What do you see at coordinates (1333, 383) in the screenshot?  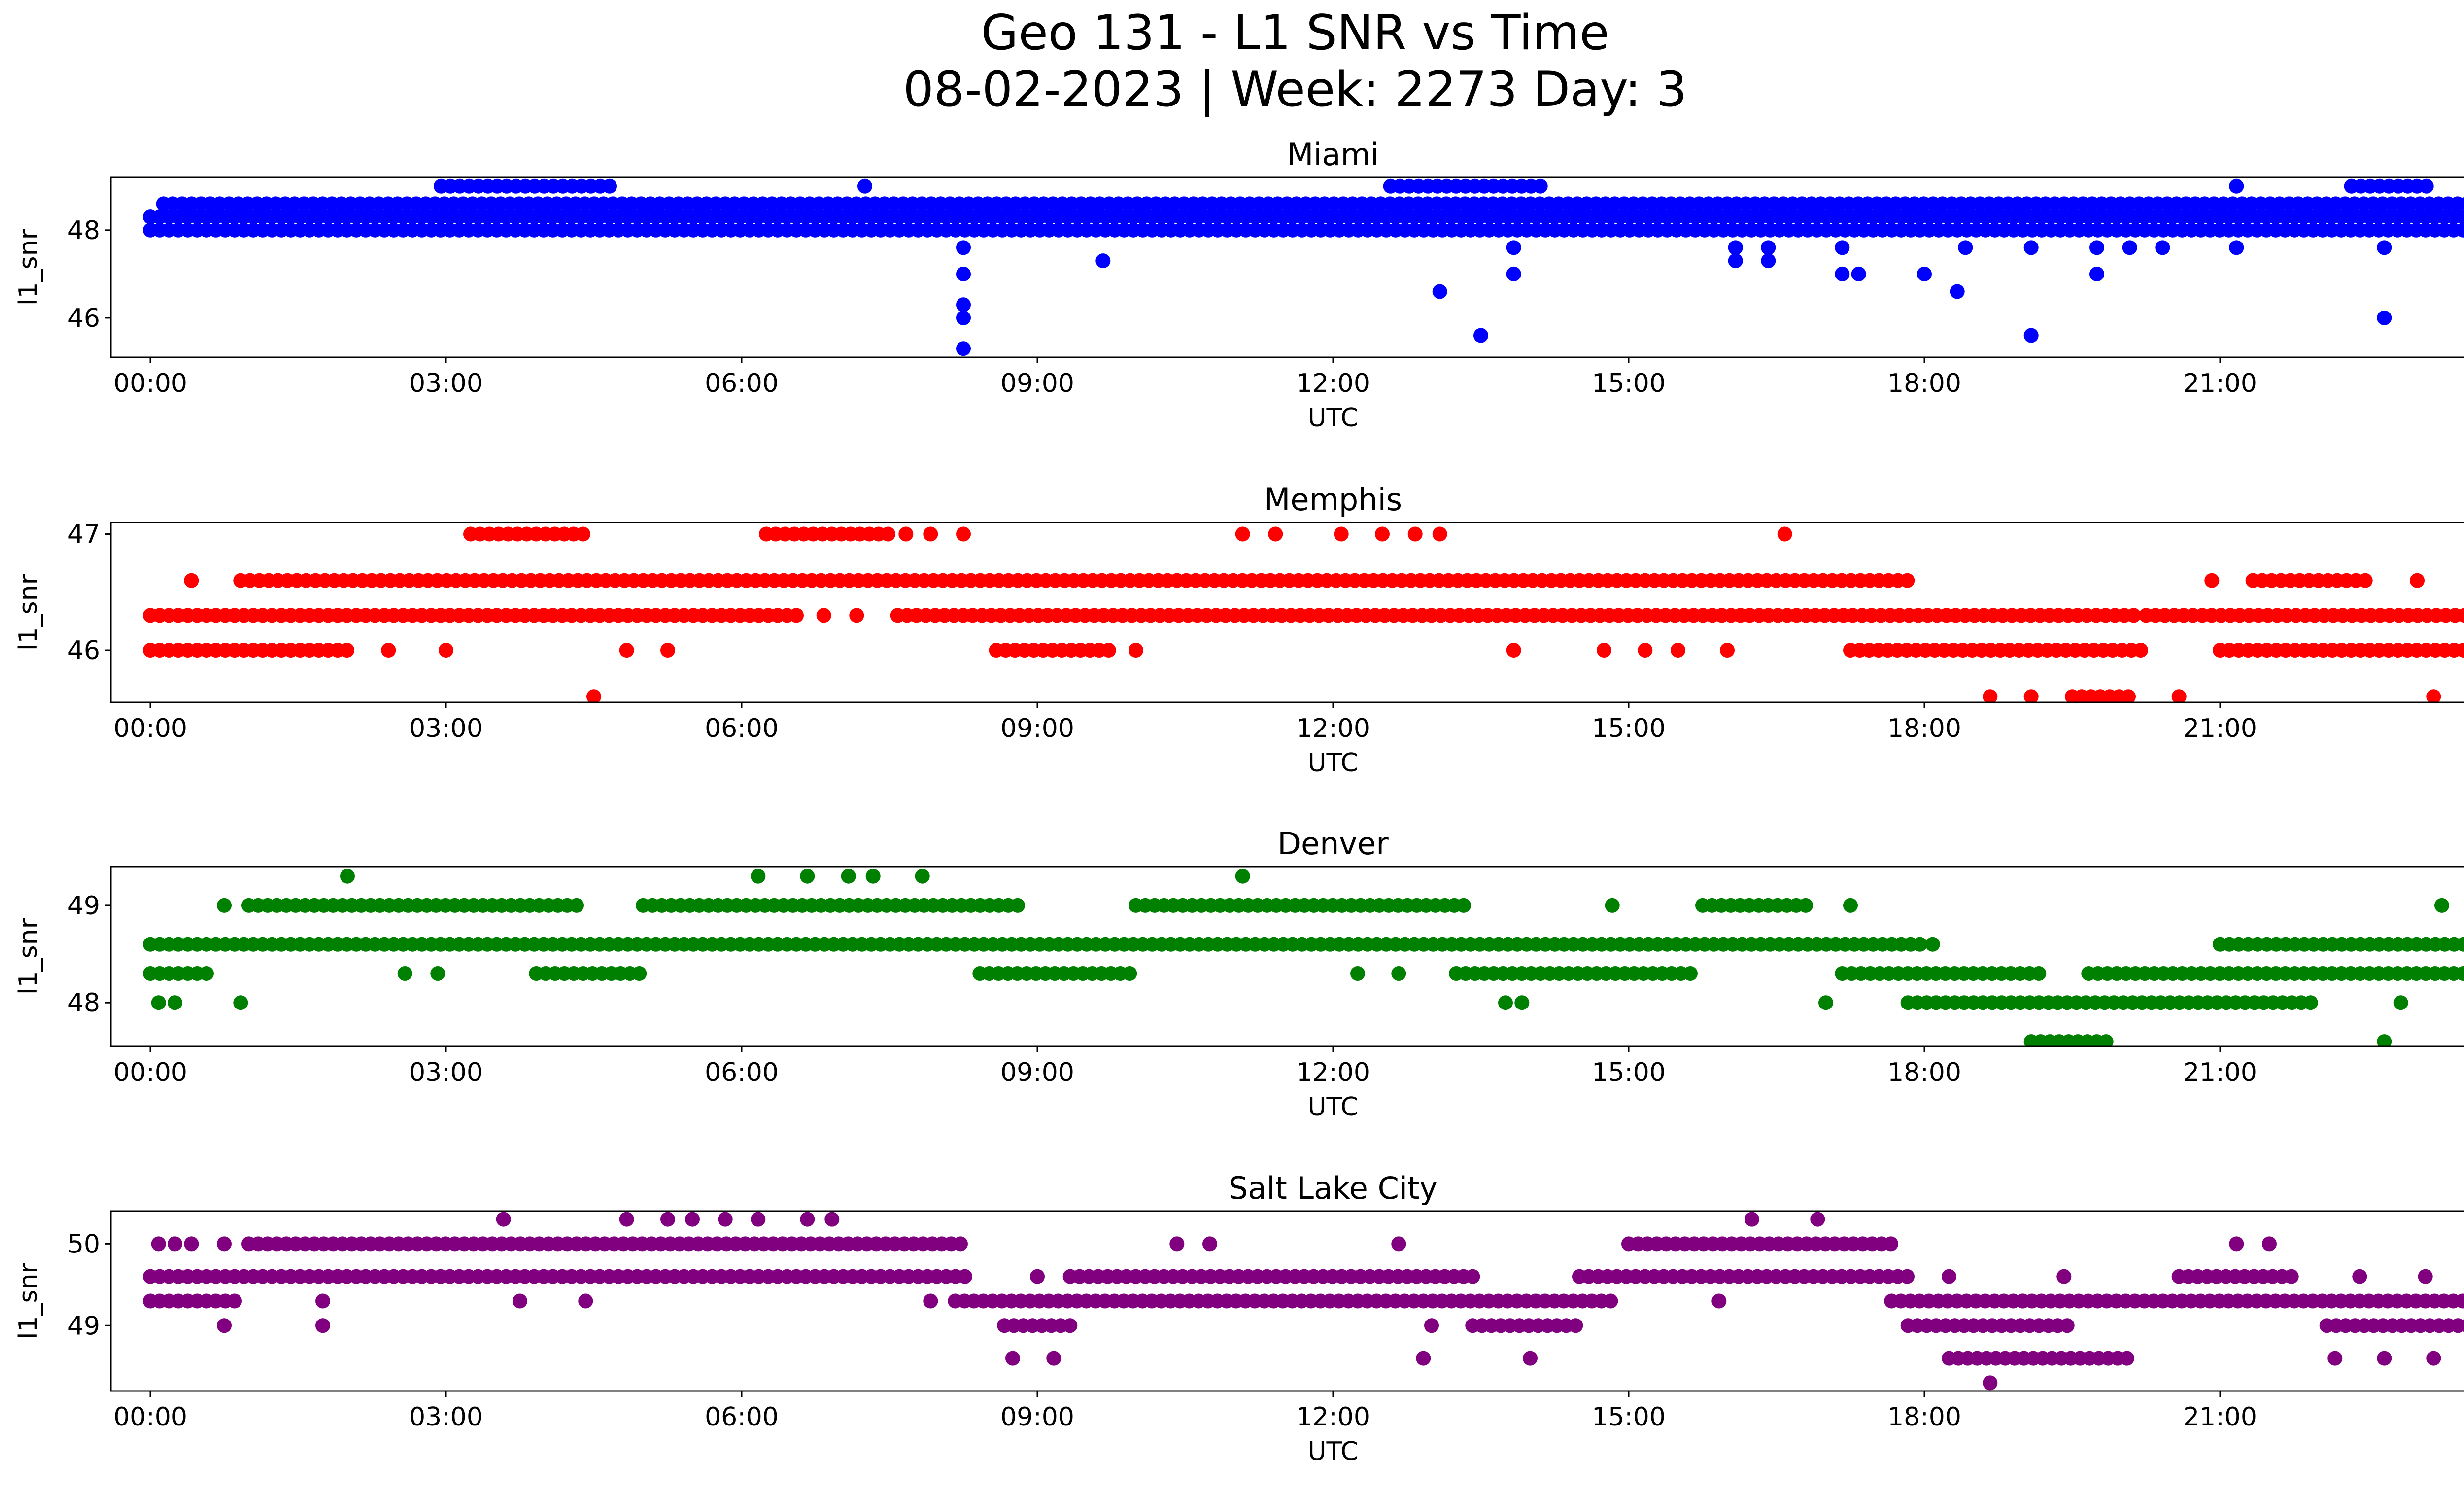 I see `x-tick-label: 12:00` at bounding box center [1333, 383].